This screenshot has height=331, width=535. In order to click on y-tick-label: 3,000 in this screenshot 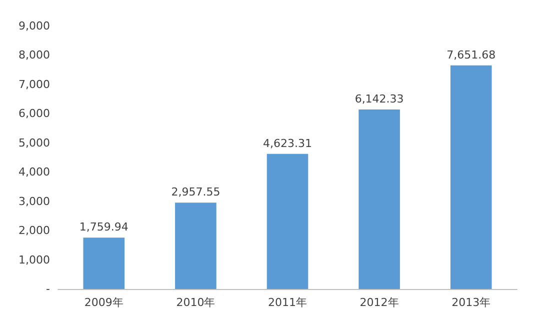, I will do `click(34, 201)`.